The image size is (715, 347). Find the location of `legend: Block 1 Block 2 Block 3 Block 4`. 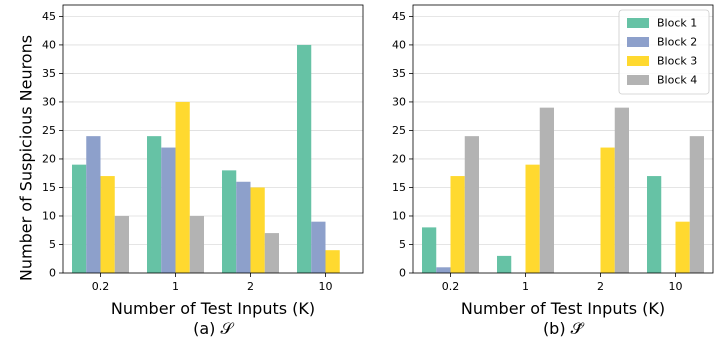

legend: Block 1 Block 2 Block 3 Block 4 is located at coordinates (664, 52).